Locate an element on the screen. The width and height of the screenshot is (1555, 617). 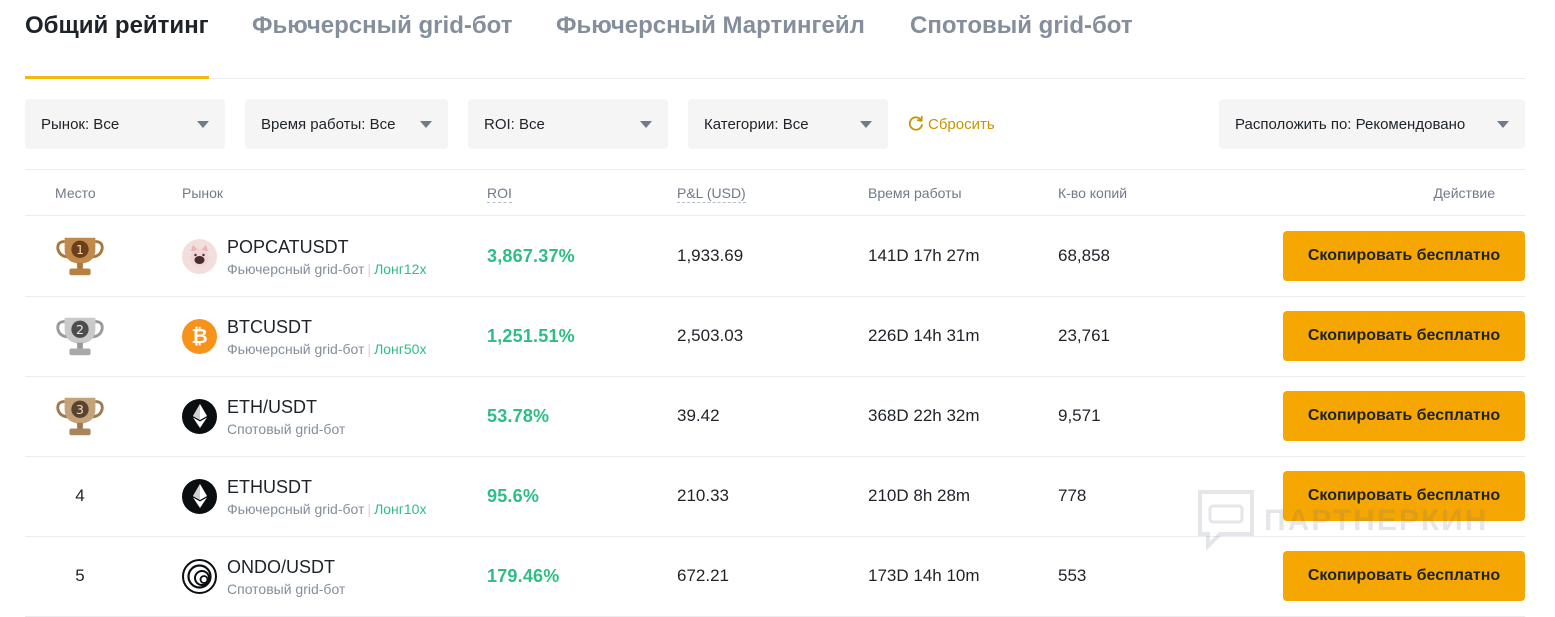
gold-trophy-icon: 1 is located at coordinates (80, 256).